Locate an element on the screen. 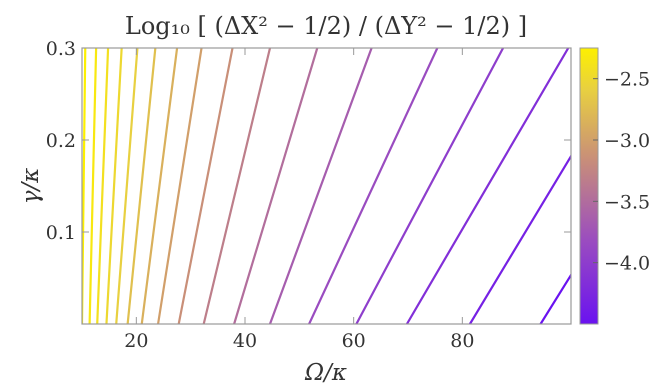 The image size is (659, 390). chart-title: Log₁₀ [ (ΔX² − 1/2) / (ΔY² − 1/2) ] is located at coordinates (326, 26).